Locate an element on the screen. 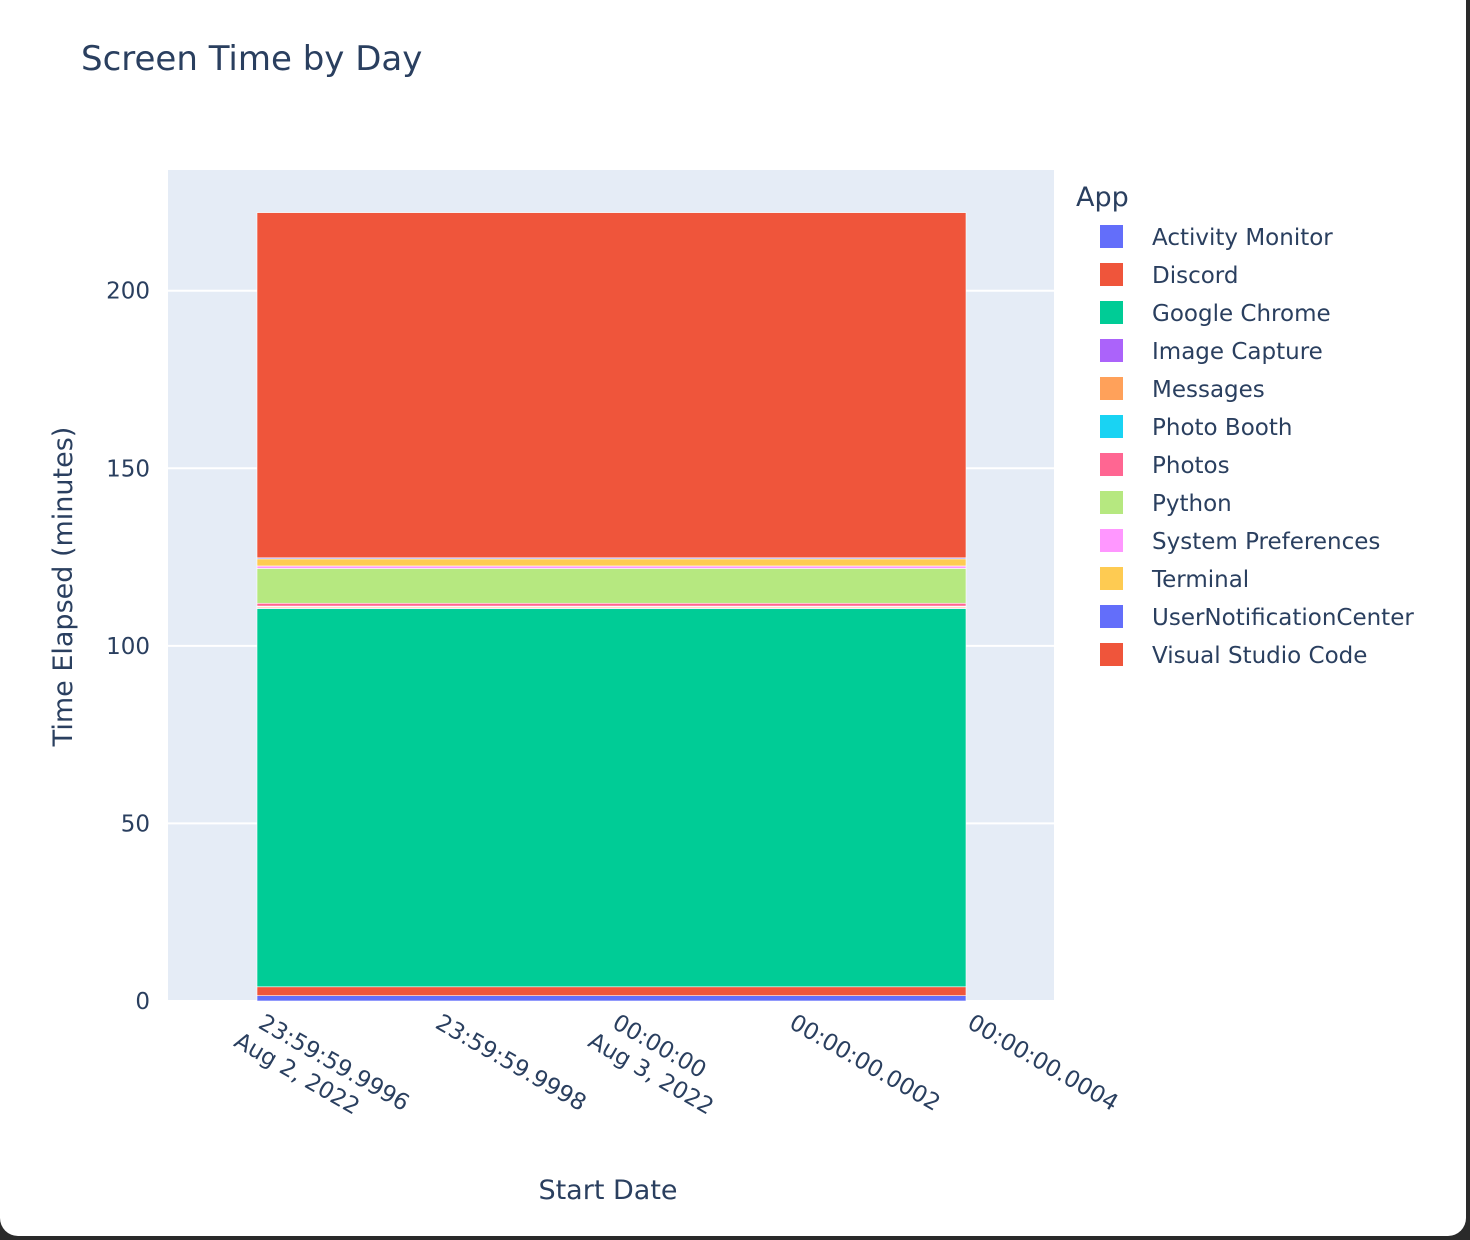  legend-label: Photo Booth is located at coordinates (1222, 428).